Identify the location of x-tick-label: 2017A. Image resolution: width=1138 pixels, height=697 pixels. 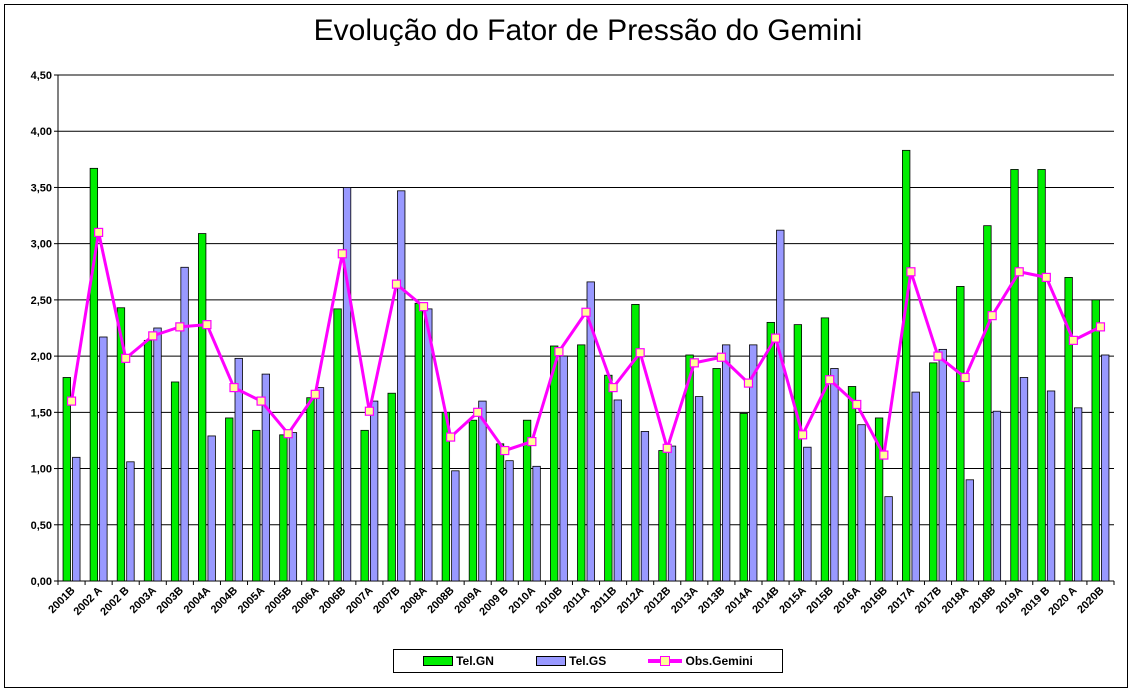
(901, 600).